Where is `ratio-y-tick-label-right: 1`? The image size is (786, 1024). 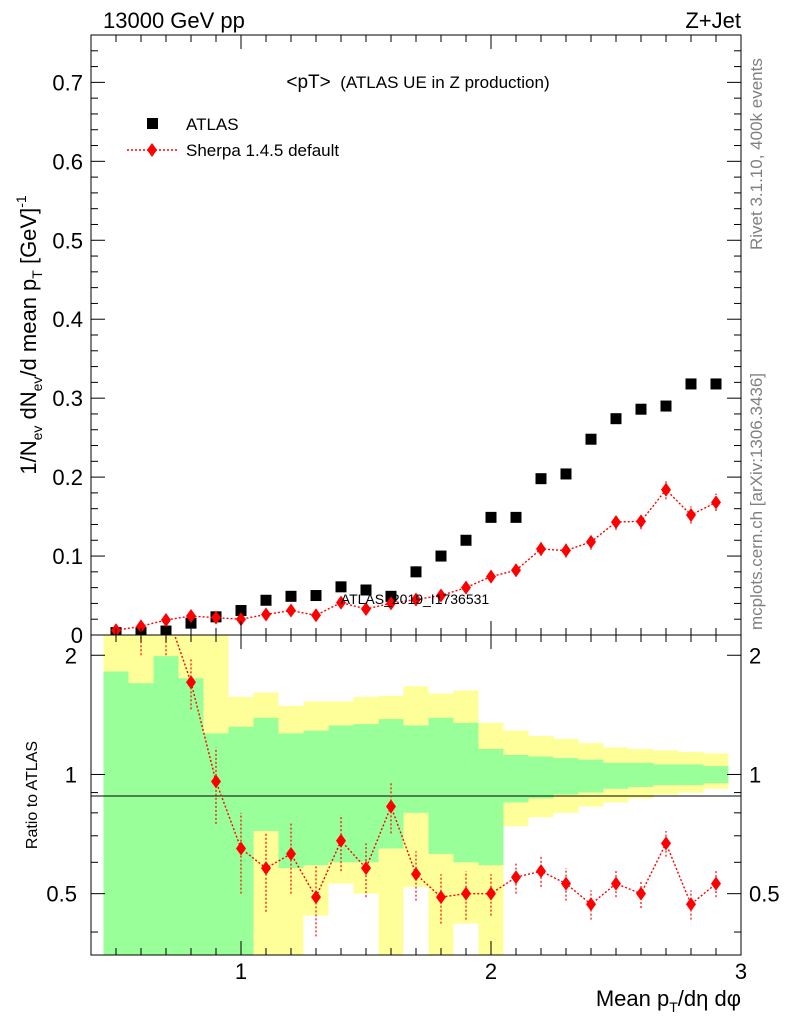 ratio-y-tick-label-right: 1 is located at coordinates (755, 774).